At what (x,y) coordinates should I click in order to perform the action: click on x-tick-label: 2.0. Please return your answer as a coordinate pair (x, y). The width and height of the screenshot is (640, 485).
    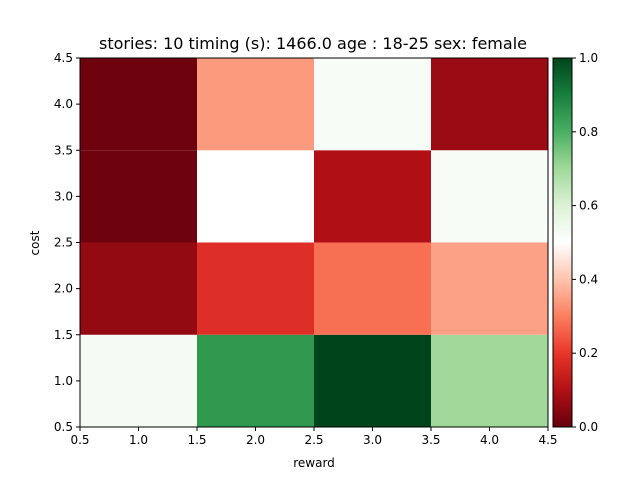
    Looking at the image, I should click on (255, 440).